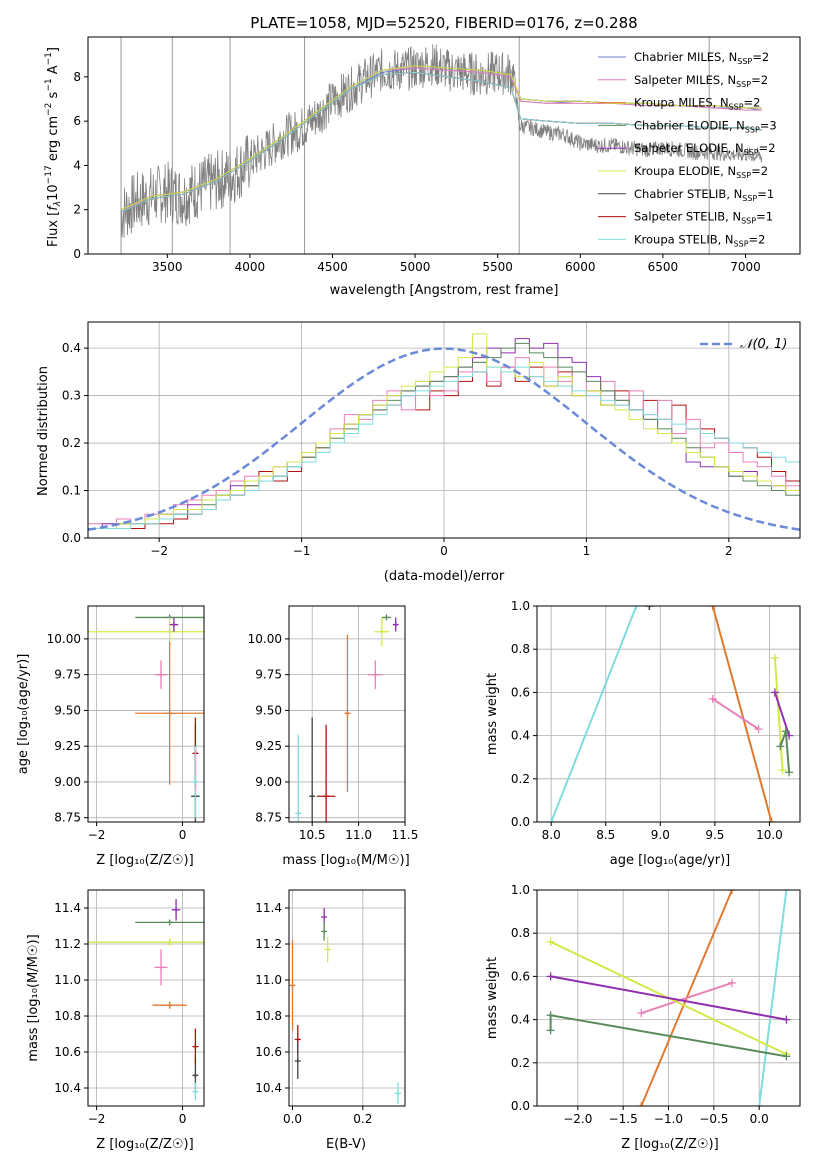 The width and height of the screenshot is (819, 1174). Describe the element at coordinates (268, 1052) in the screenshot. I see `ebv-mass-tick-label-y: 10.6` at that location.